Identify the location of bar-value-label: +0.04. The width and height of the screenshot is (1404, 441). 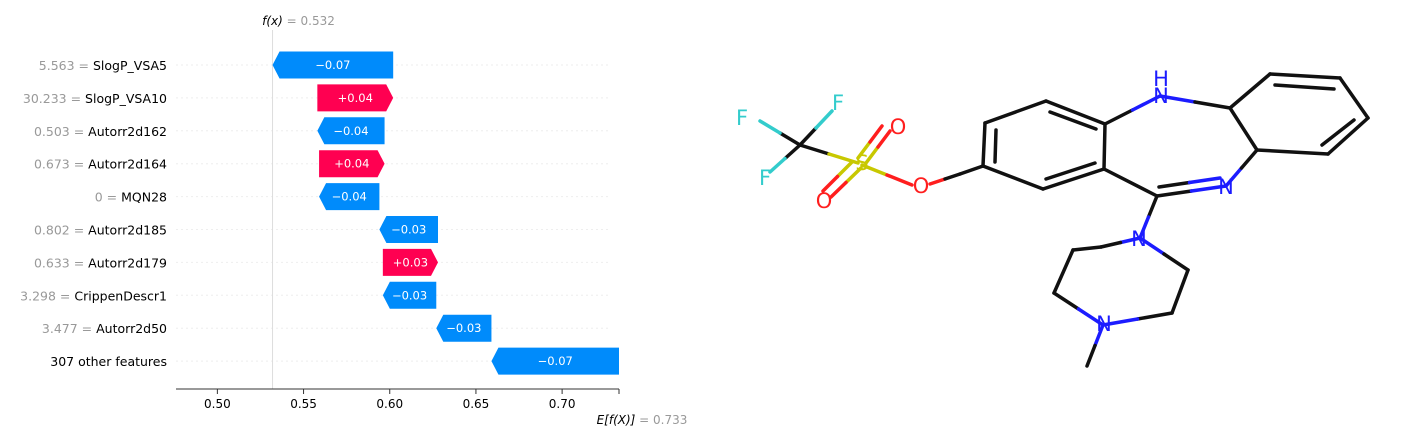
(351, 164).